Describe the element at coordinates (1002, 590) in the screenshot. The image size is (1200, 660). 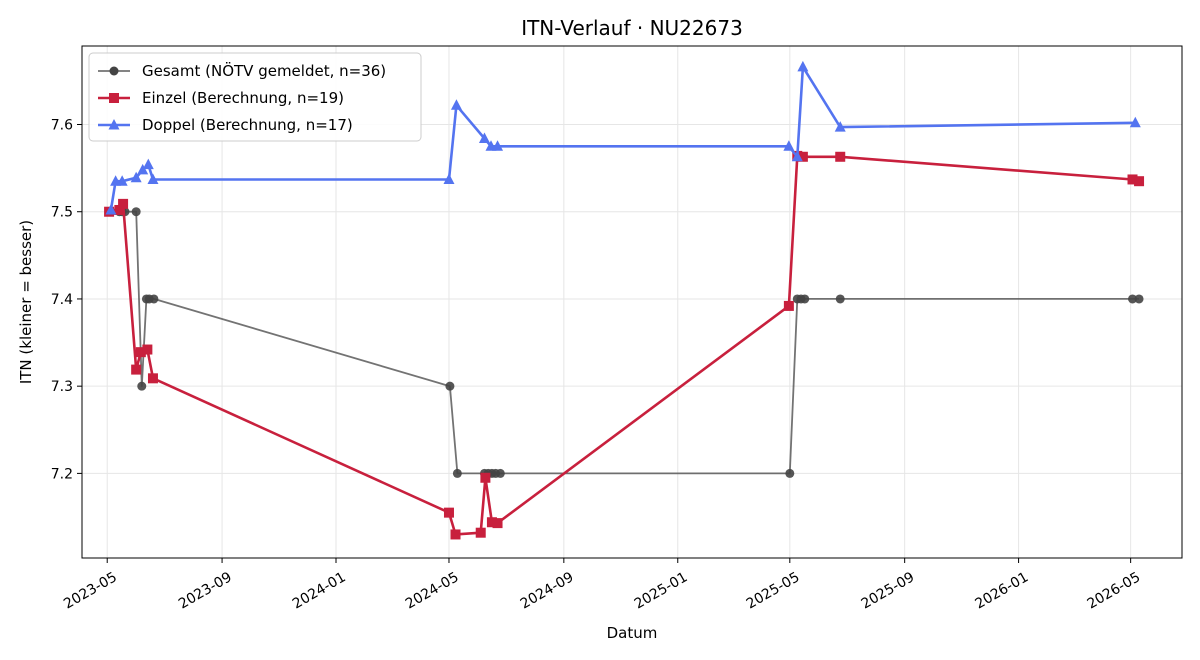
I see `x-tick-label: 2026-01` at that location.